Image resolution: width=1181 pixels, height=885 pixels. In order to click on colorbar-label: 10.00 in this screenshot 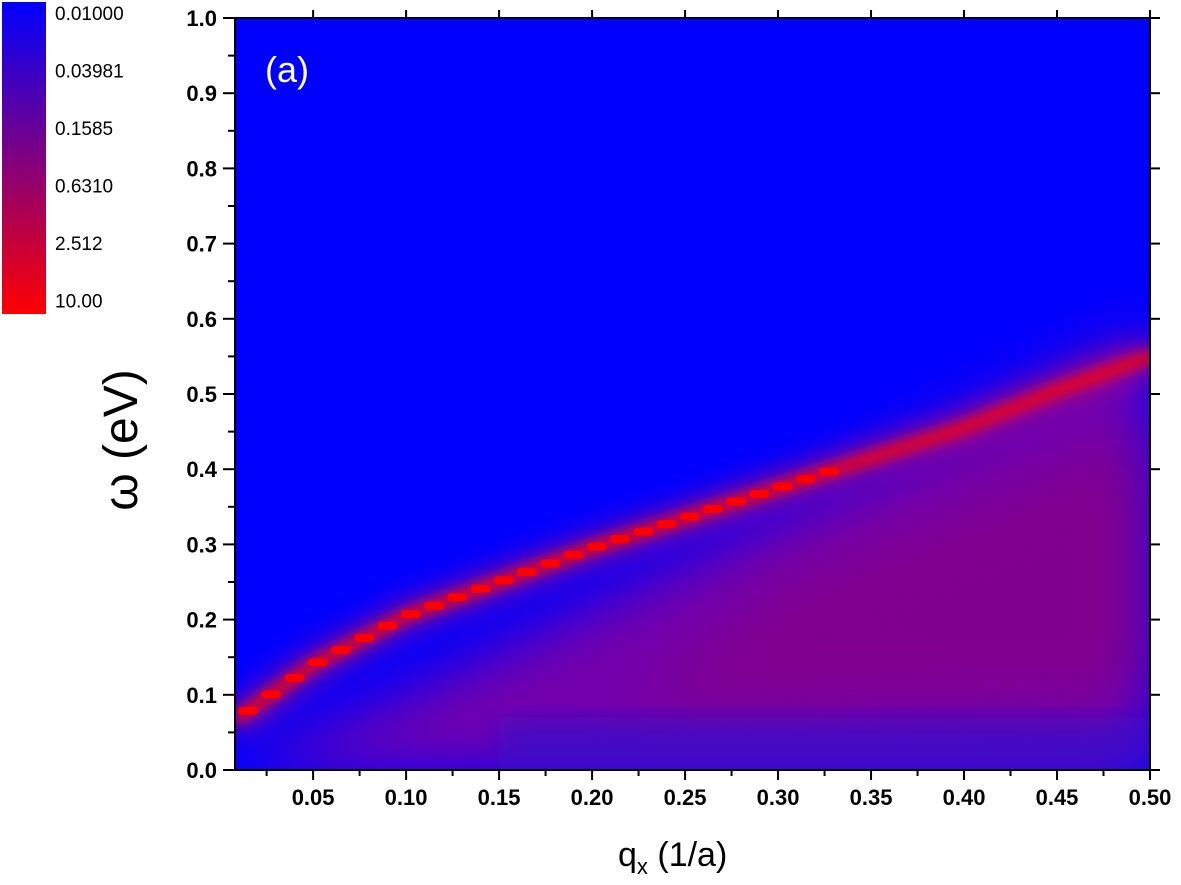, I will do `click(79, 302)`.